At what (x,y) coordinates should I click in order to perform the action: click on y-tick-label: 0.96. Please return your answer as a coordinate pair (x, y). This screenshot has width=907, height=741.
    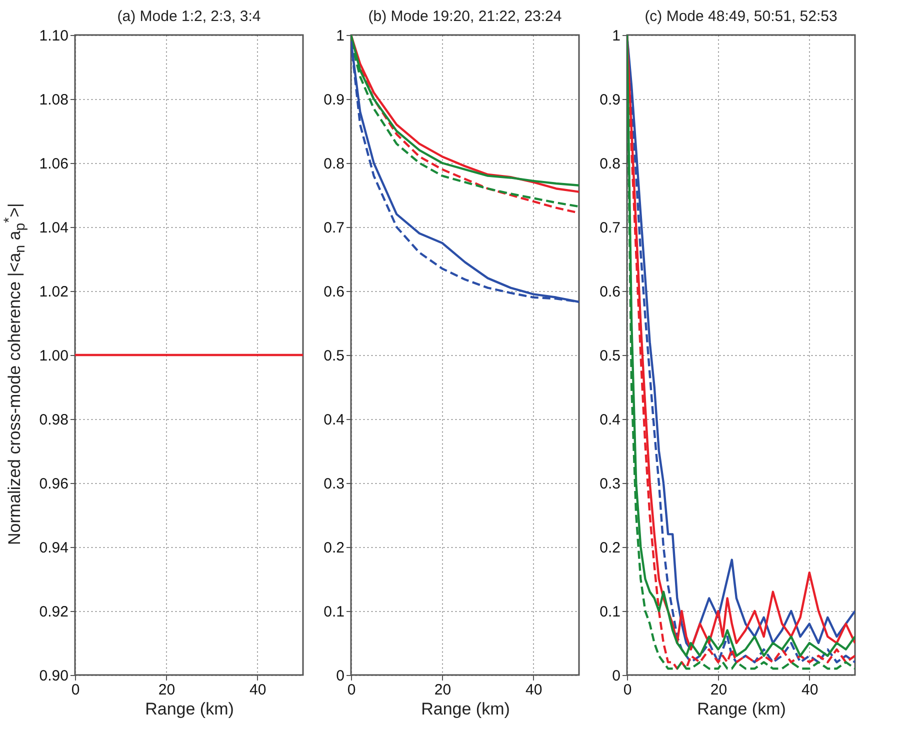
    Looking at the image, I should click on (53, 484).